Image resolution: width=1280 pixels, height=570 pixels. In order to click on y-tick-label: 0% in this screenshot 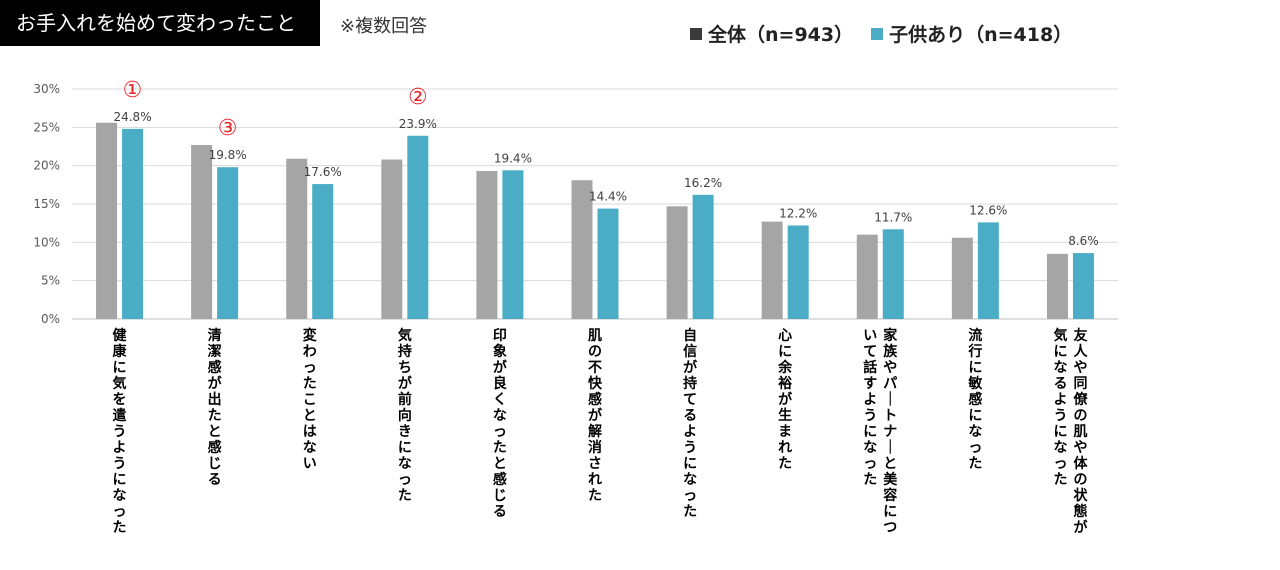, I will do `click(50, 319)`.